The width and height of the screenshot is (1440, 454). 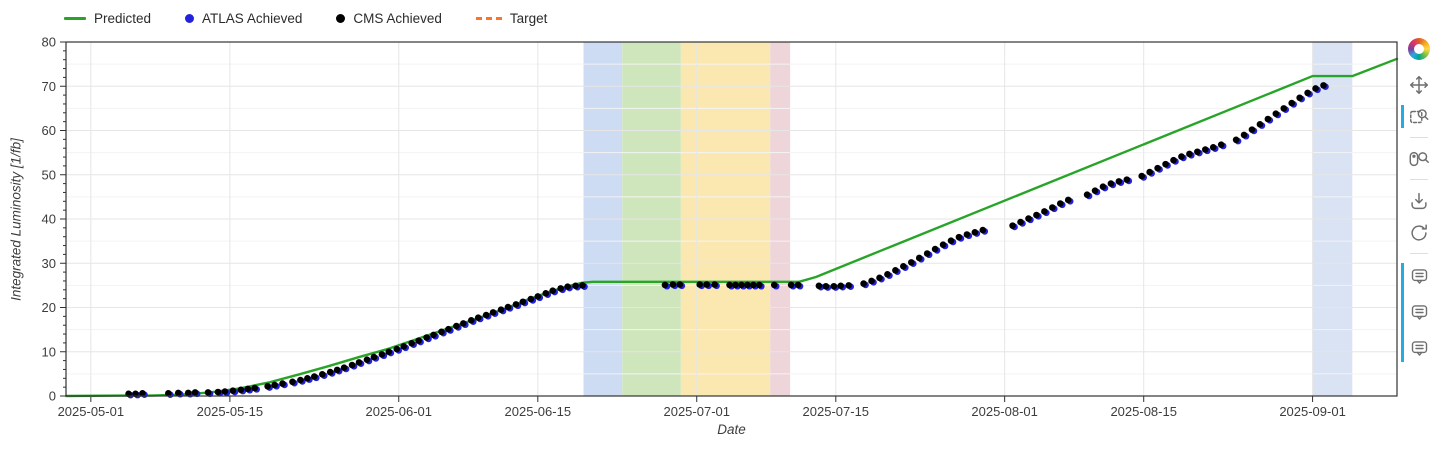 I want to click on y-axis-label: Integrated Luminosity [1/fb], so click(x=16, y=219).